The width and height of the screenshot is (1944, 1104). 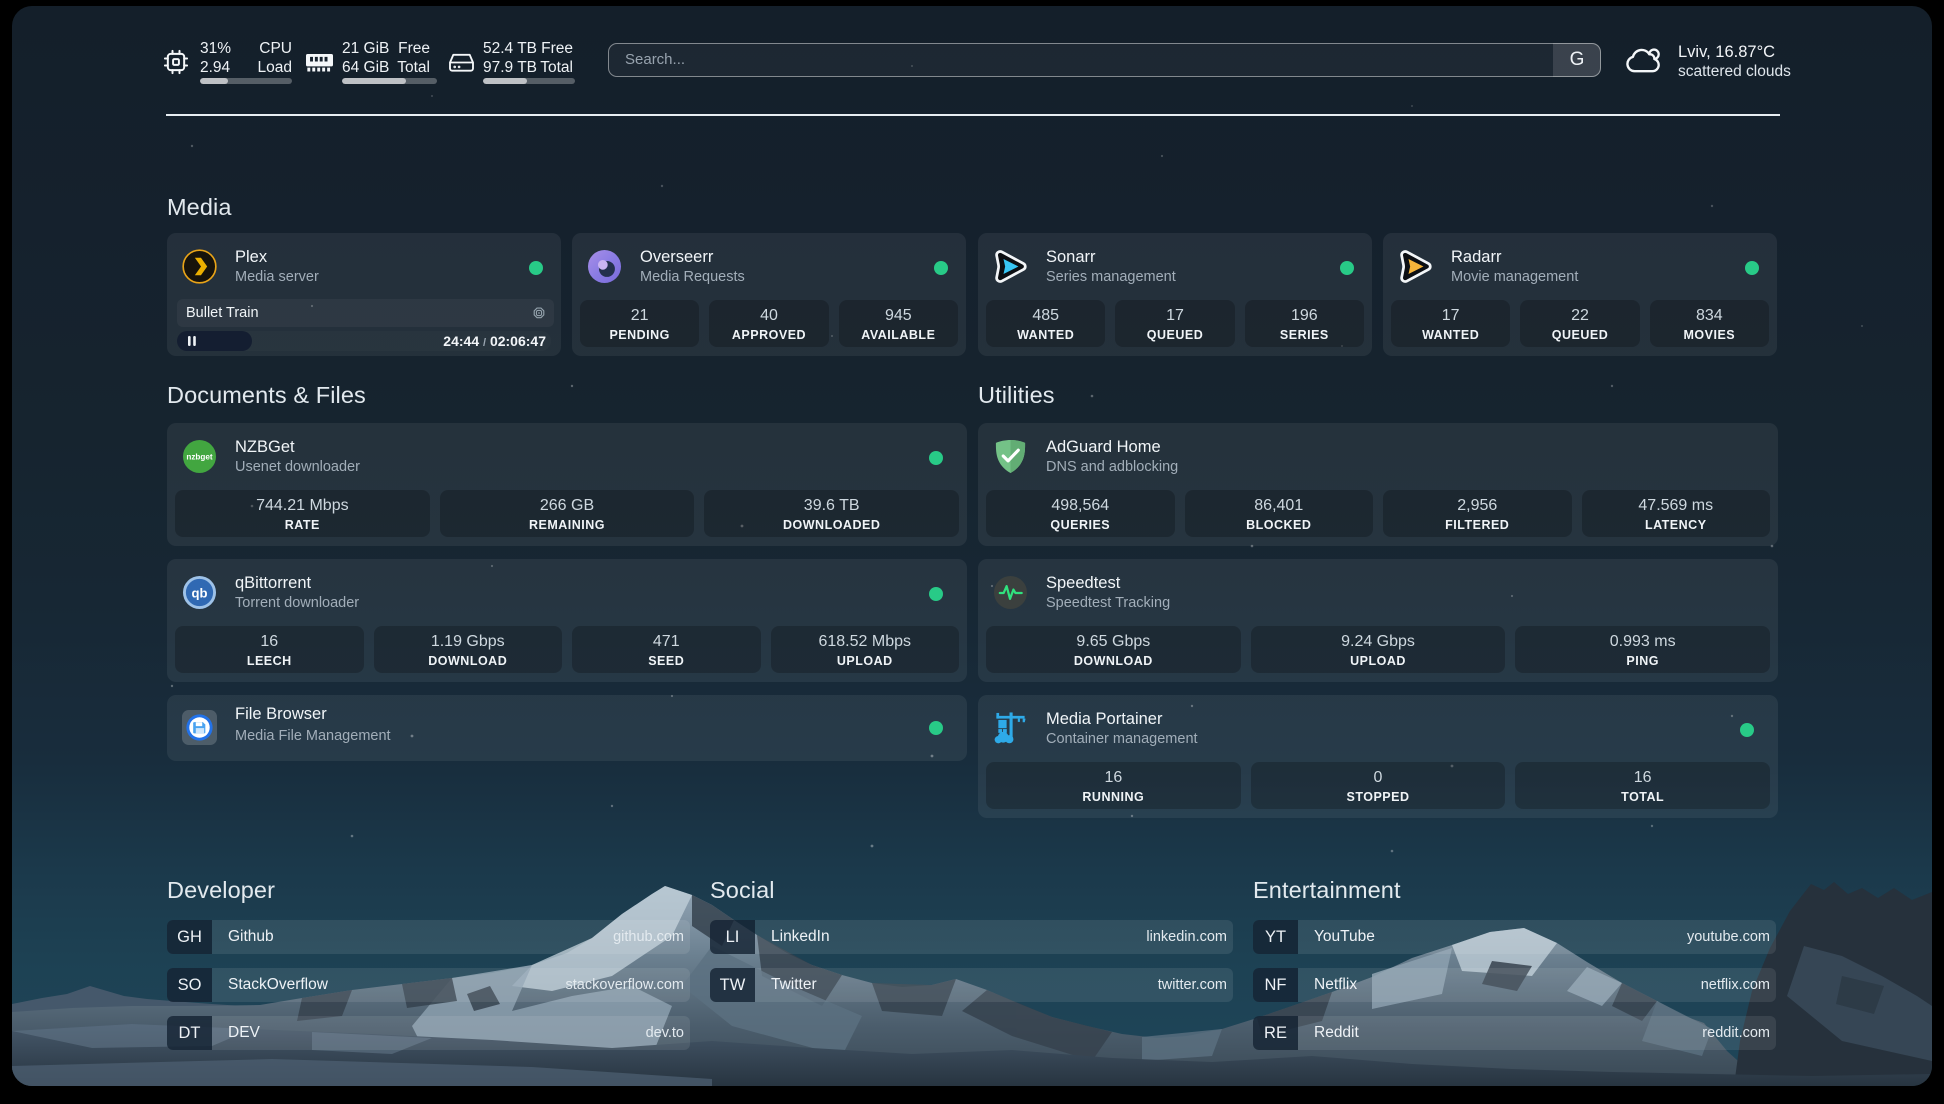 What do you see at coordinates (199, 456) in the screenshot?
I see `svg-text: nzbget` at bounding box center [199, 456].